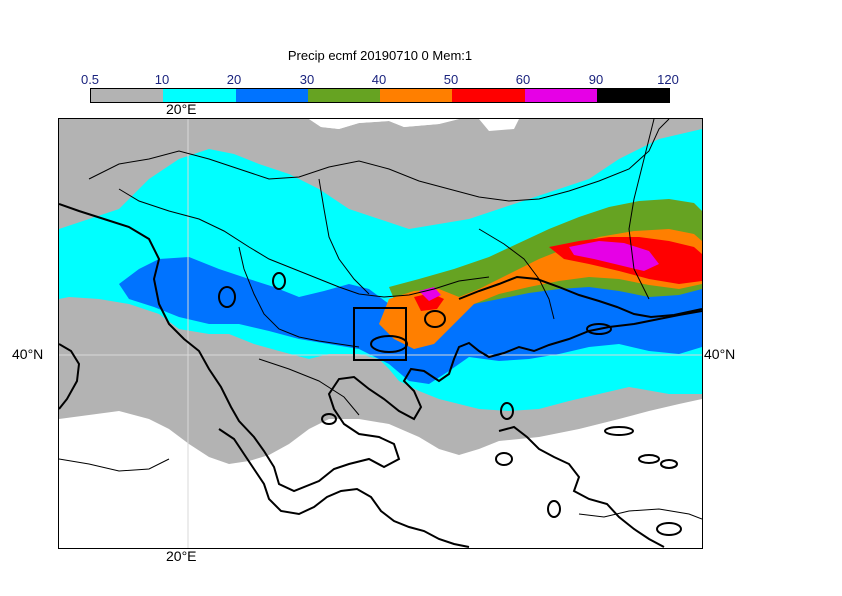 Image resolution: width=842 pixels, height=596 pixels. What do you see at coordinates (162, 79) in the screenshot?
I see `colorbar-tick-label: 10` at bounding box center [162, 79].